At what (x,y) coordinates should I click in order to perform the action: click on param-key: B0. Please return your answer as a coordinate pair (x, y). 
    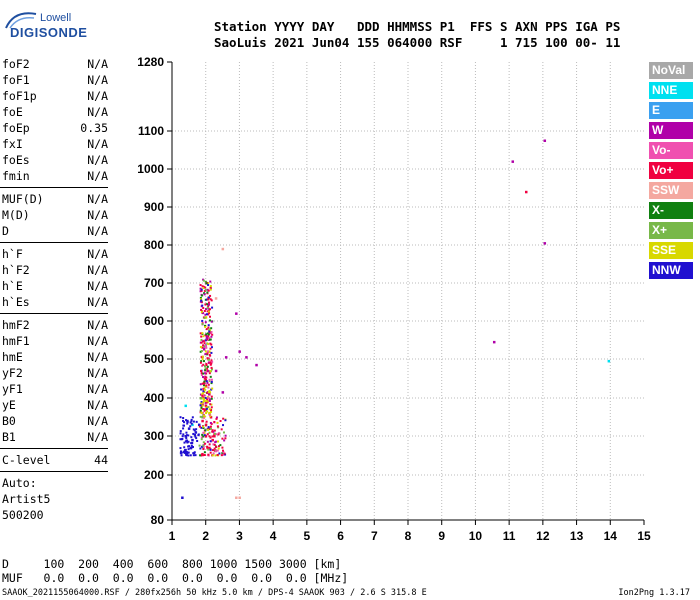
    Looking at the image, I should click on (9, 421).